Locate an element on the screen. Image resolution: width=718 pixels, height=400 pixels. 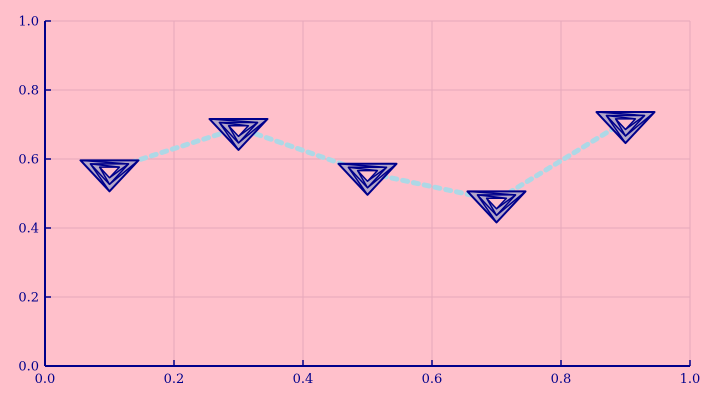
x-tick-label-1: 0.2 is located at coordinates (174, 379).